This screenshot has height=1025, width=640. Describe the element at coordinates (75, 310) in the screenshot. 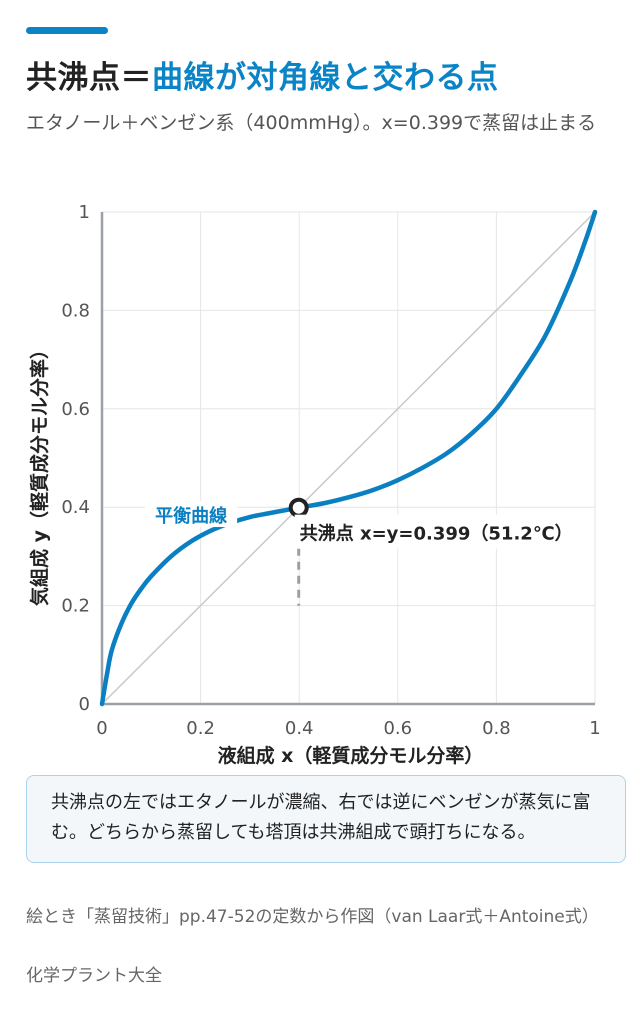

I see `y-tick-label-4: 0.8` at that location.